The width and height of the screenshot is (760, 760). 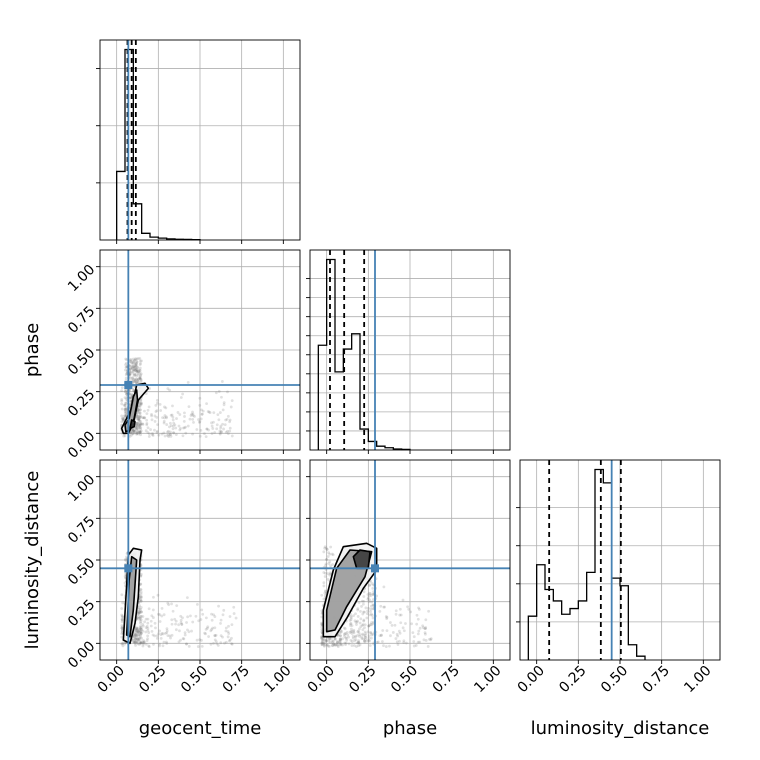 I want to click on hist-panel-phase, so click(x=408, y=351).